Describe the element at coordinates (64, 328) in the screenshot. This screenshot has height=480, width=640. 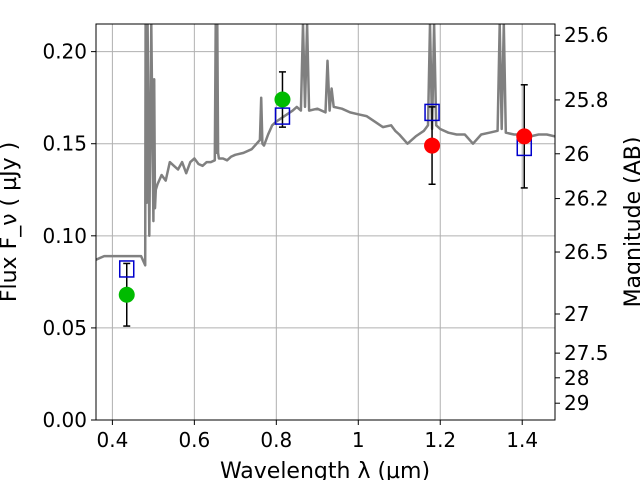
I see `y-tick-label: 0.05` at that location.